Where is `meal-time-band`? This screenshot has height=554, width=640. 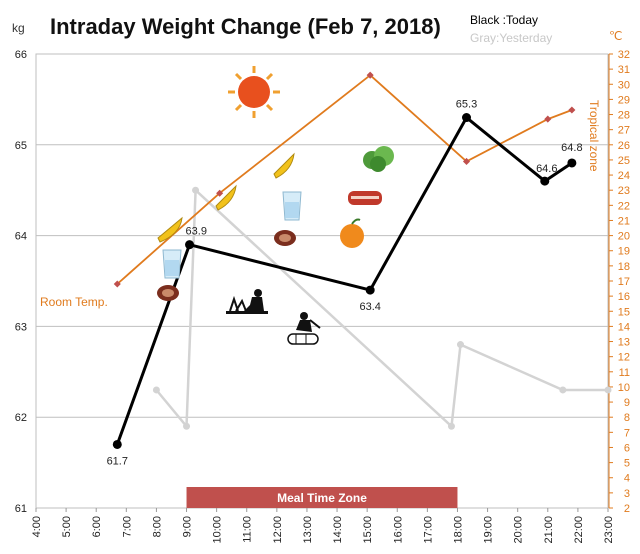 meal-time-band is located at coordinates (322, 497).